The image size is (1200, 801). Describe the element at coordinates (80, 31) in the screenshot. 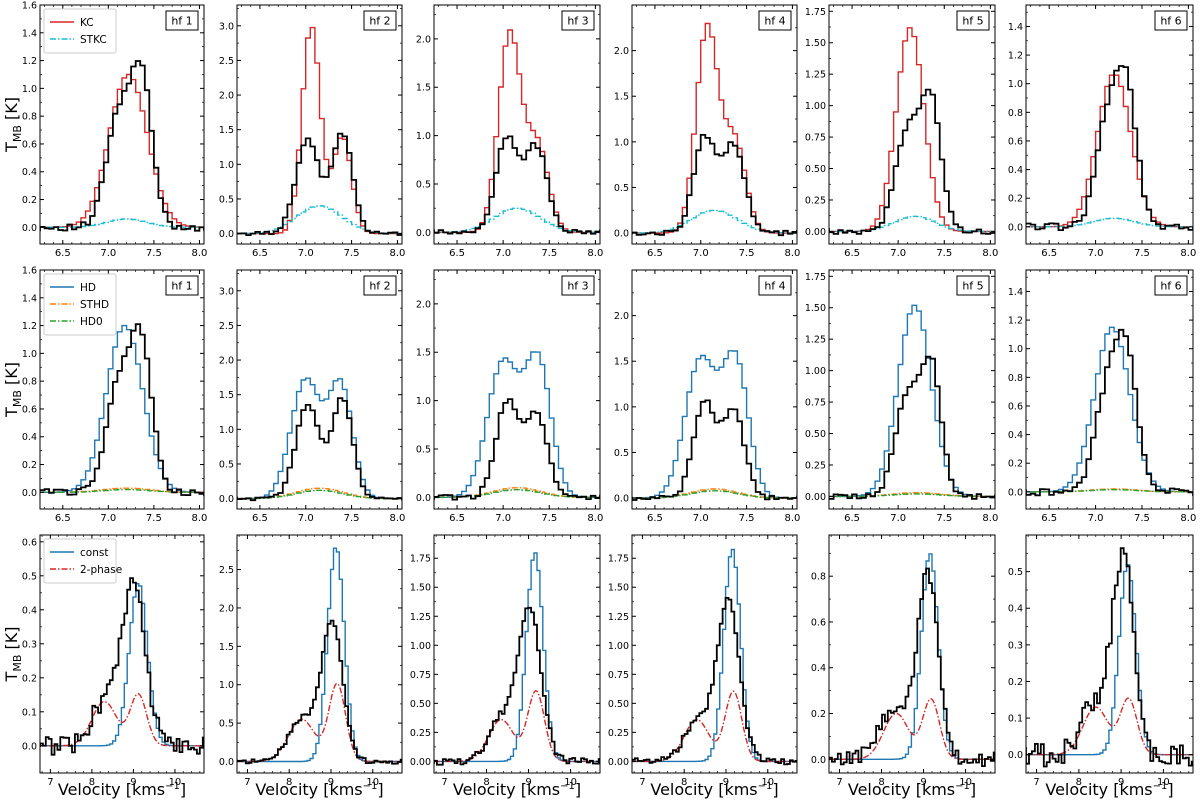

I see `legend: KC STKC` at that location.